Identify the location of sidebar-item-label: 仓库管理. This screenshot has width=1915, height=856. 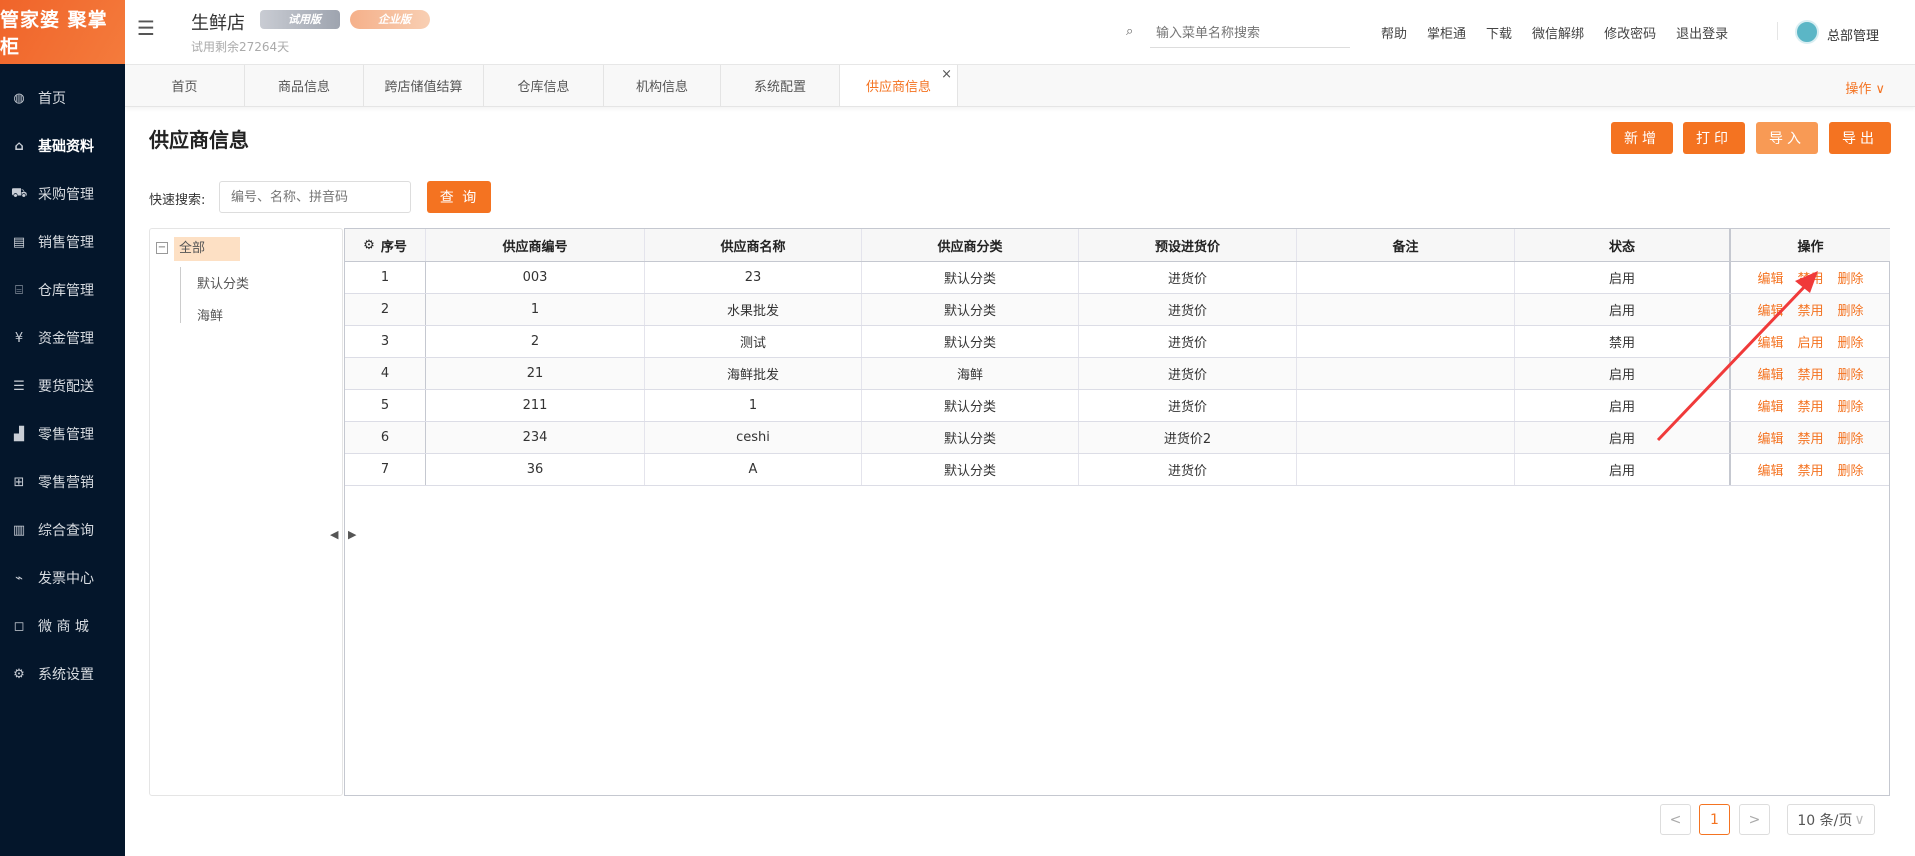
(66, 291).